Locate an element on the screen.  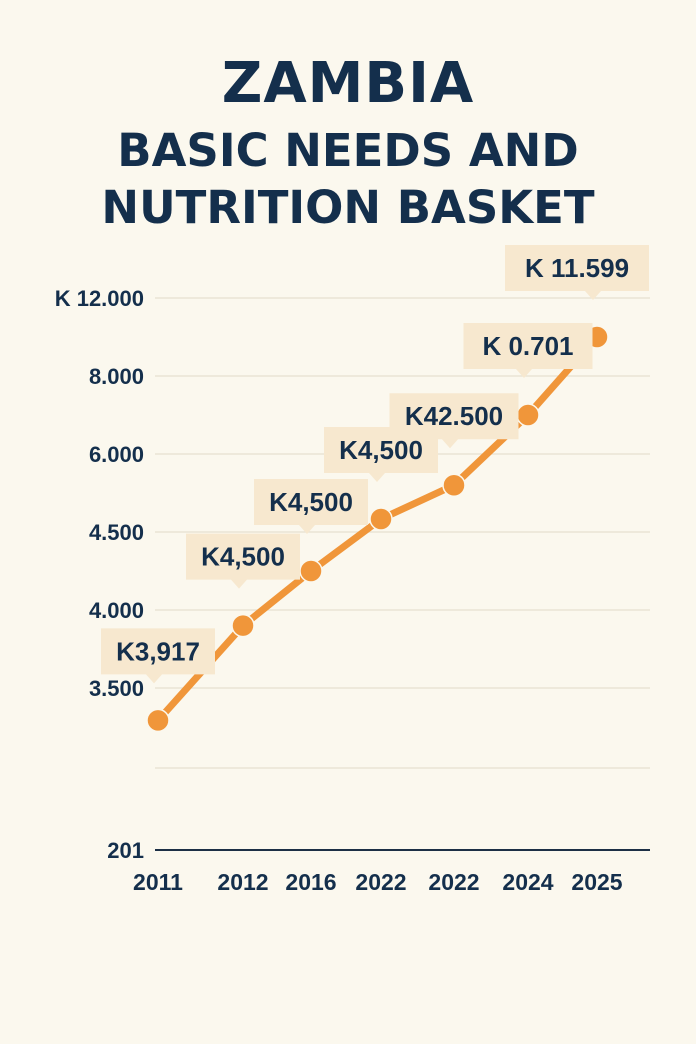
data-label: K3,917 is located at coordinates (158, 651).